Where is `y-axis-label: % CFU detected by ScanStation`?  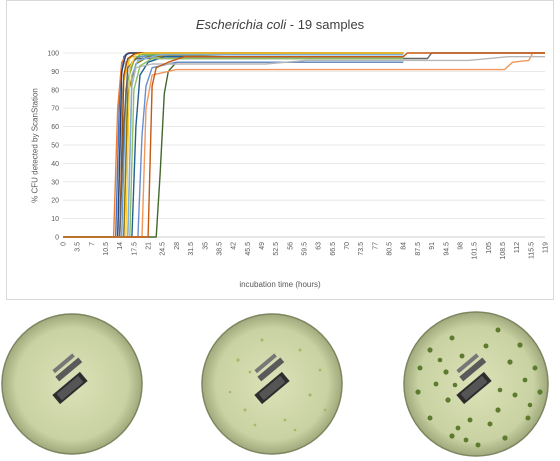
y-axis-label: % CFU detected by ScanStation is located at coordinates (35, 145).